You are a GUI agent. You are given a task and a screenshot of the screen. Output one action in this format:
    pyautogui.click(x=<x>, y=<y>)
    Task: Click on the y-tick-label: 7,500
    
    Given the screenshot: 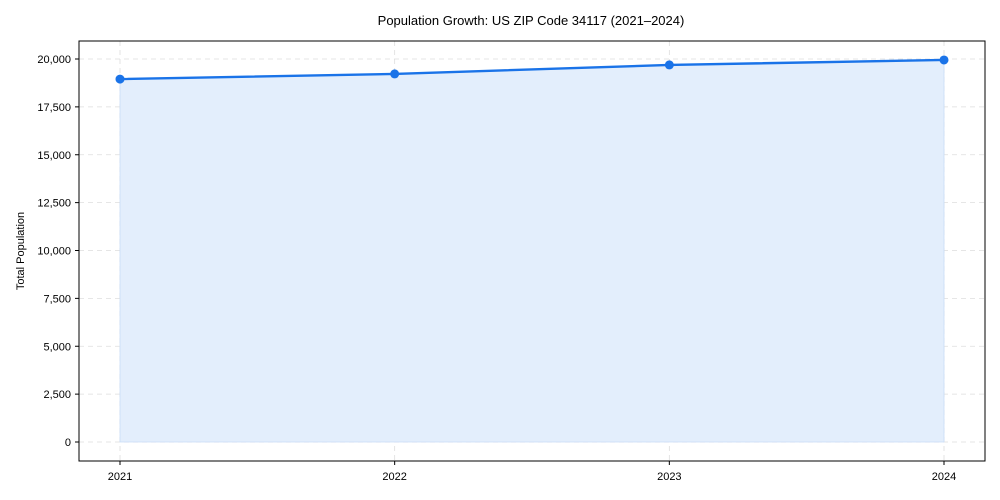 What is the action you would take?
    pyautogui.click(x=57, y=299)
    